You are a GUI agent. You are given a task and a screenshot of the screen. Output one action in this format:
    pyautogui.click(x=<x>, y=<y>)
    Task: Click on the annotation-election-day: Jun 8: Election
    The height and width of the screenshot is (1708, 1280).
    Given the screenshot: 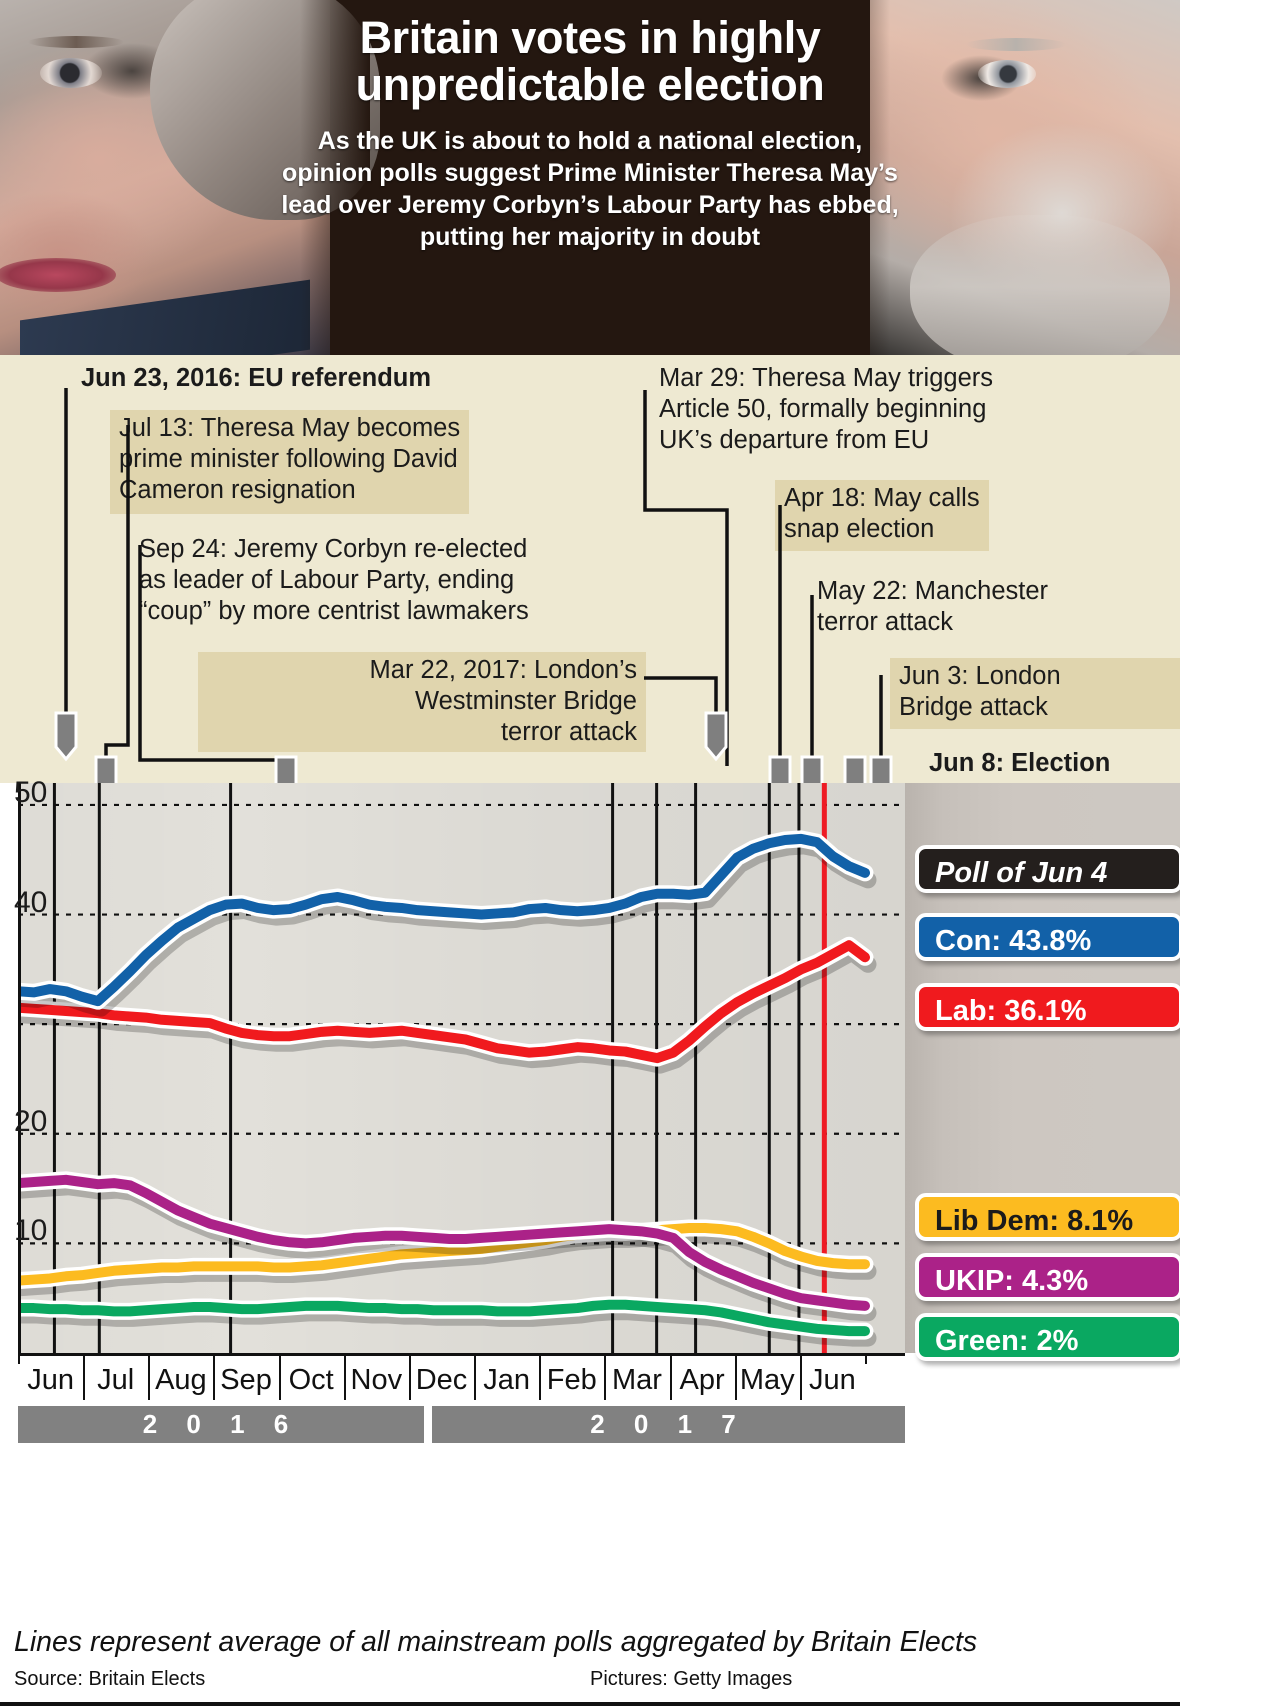 What is the action you would take?
    pyautogui.click(x=1019, y=764)
    